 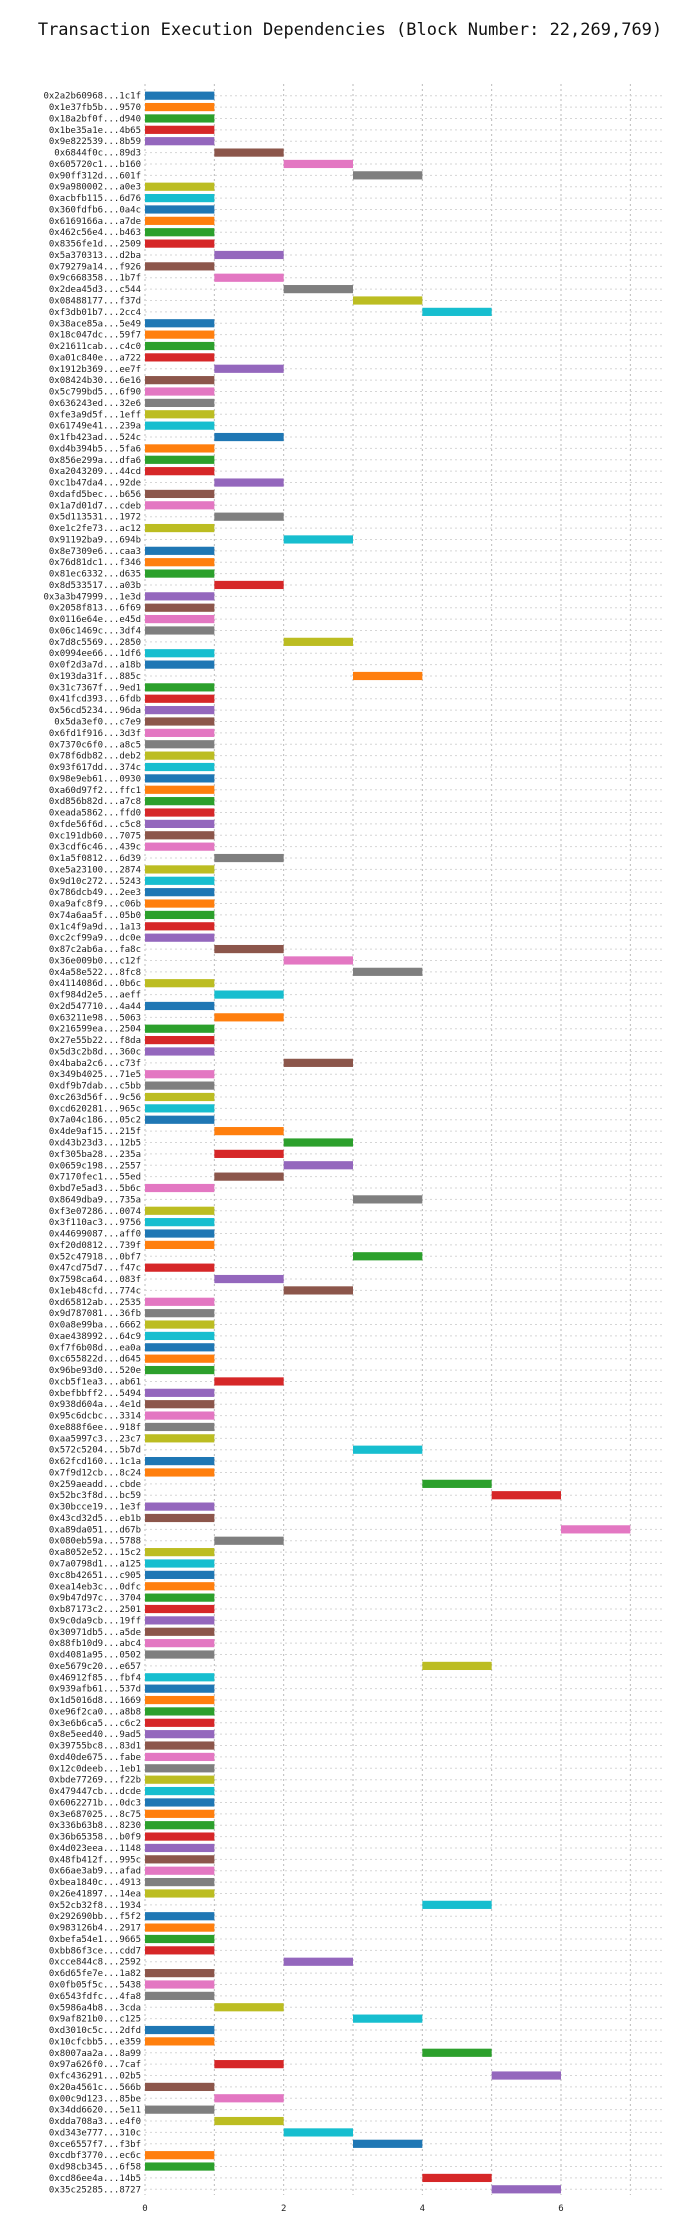 What do you see at coordinates (95, 484) in the screenshot?
I see `tx-label: 0xc1b47da4...92de` at bounding box center [95, 484].